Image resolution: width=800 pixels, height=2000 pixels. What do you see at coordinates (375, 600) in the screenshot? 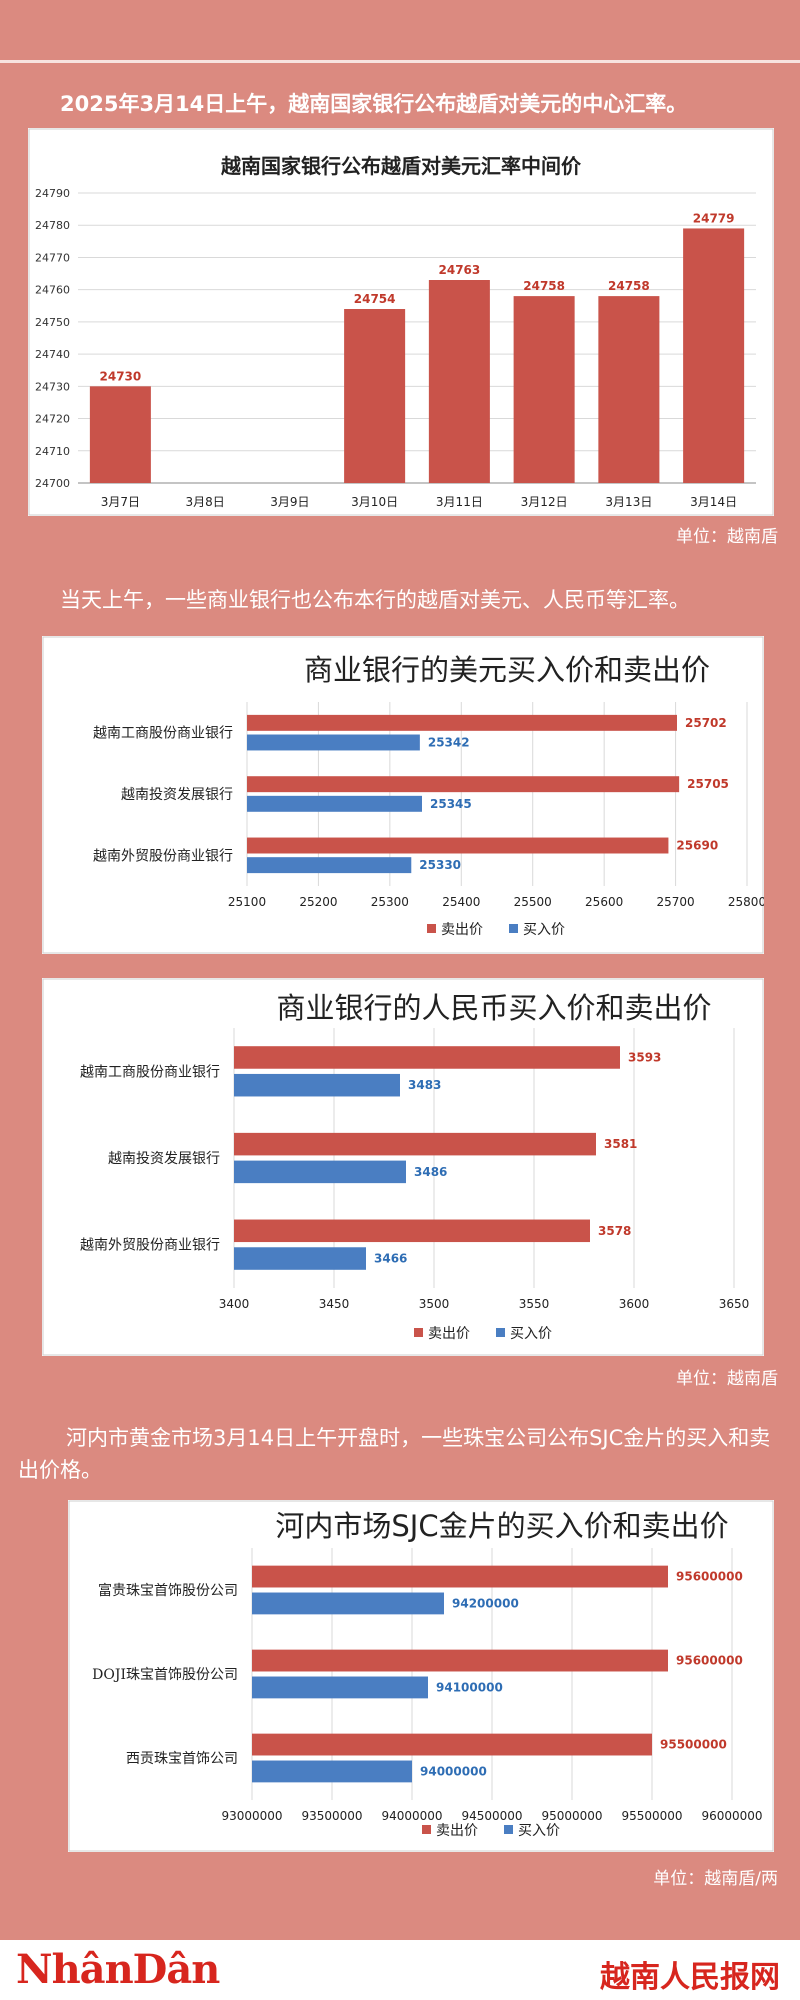
I see `intro-paragraph-2: 当天上午，一些商业银行也公布本行的越盾对美元、人民币等汇率。` at bounding box center [375, 600].